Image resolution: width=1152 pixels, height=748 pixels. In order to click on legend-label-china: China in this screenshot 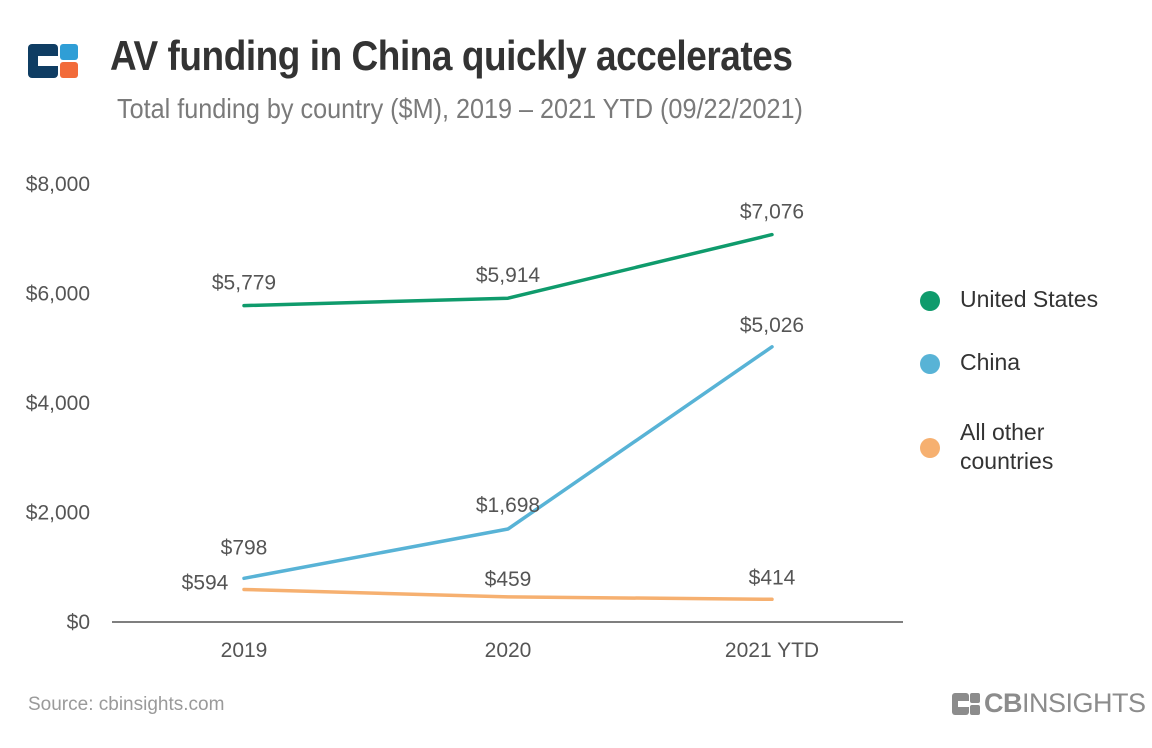, I will do `click(990, 362)`.